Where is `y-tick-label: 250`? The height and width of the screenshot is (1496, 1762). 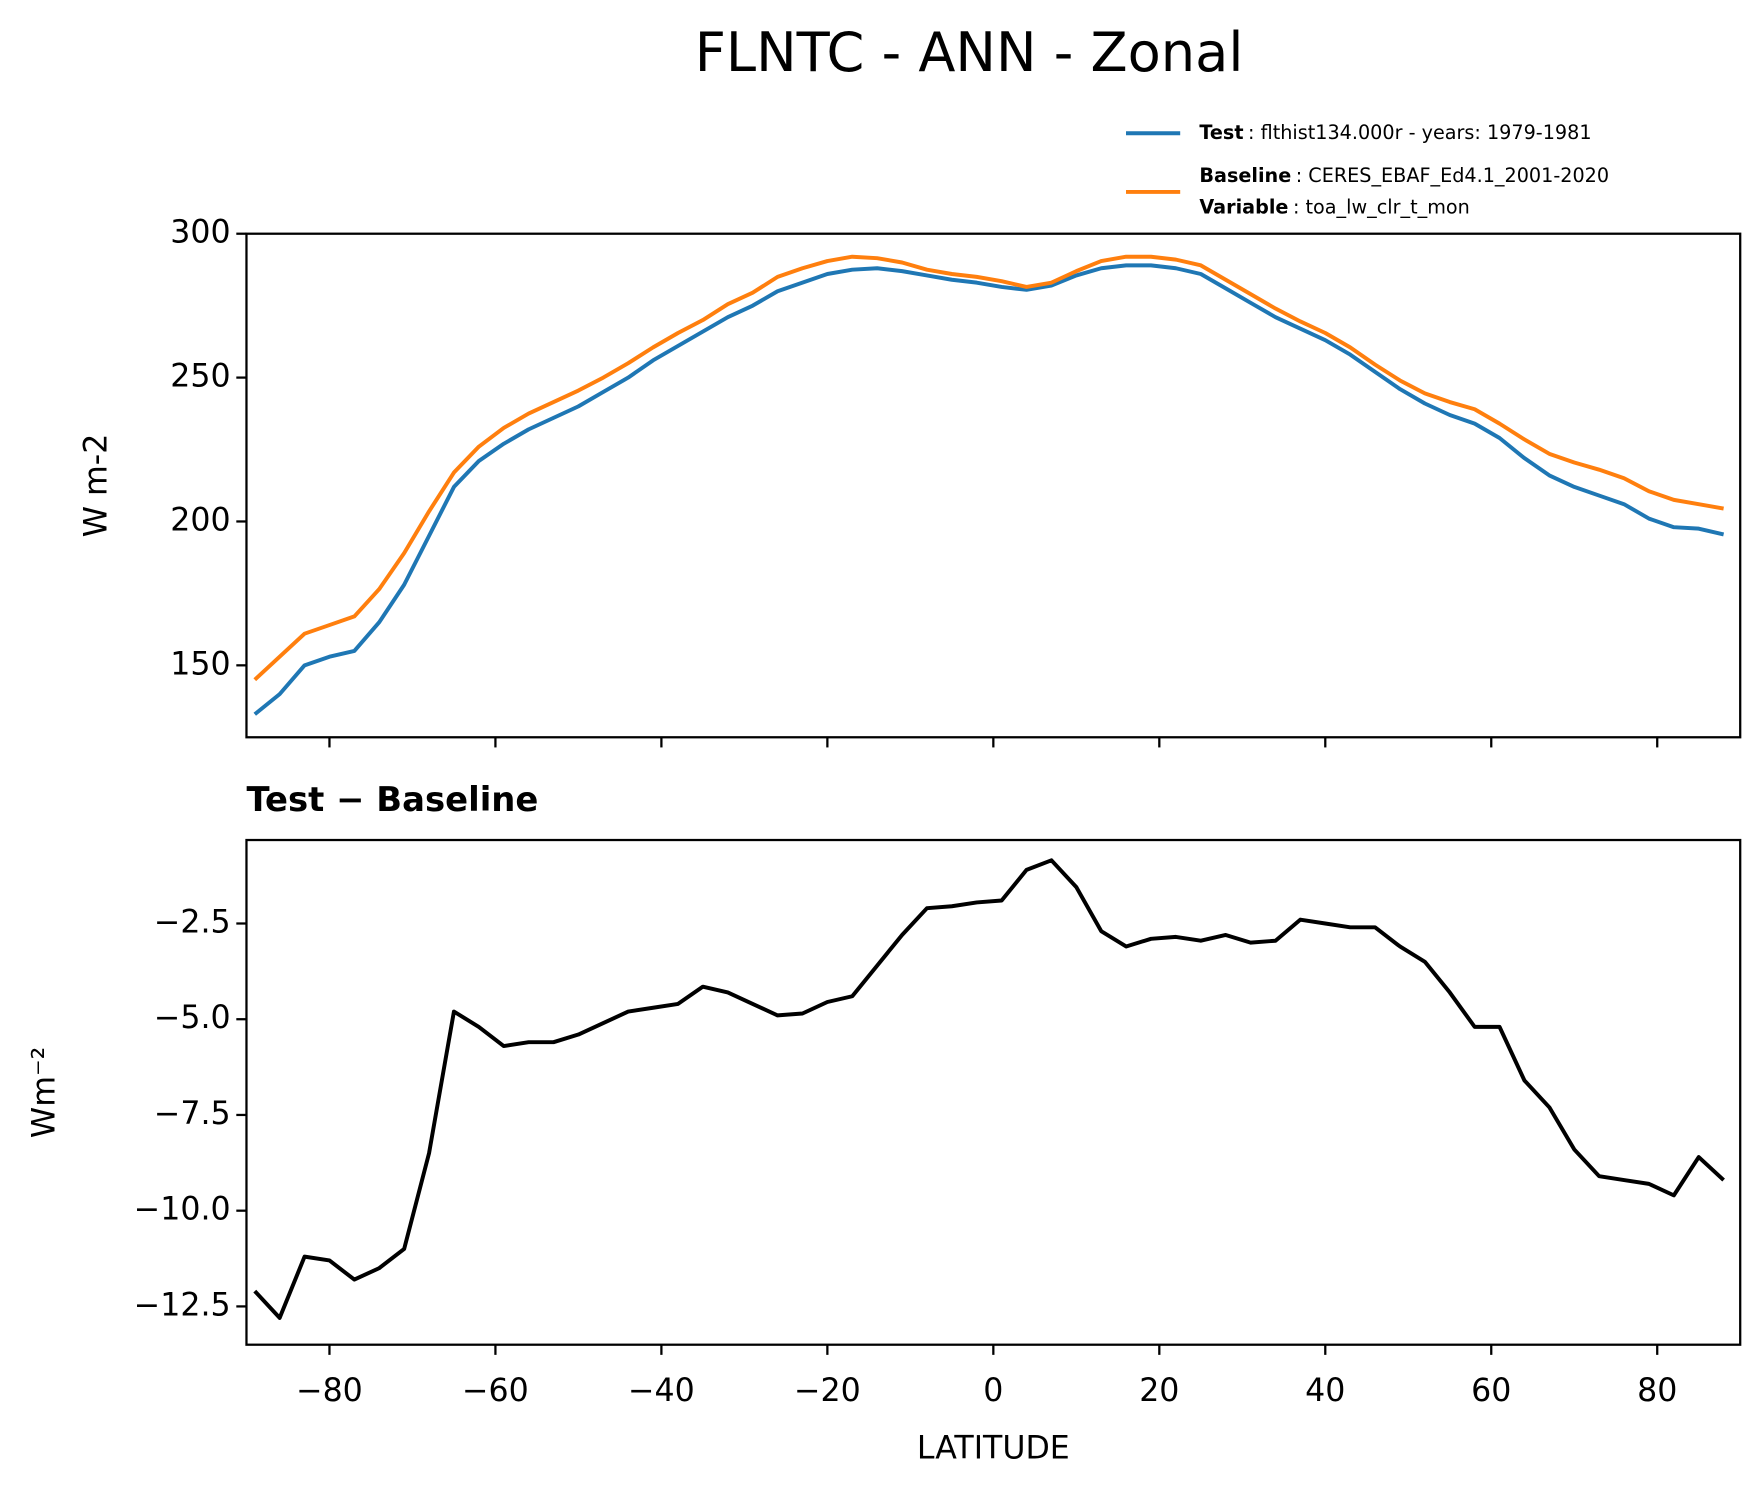
y-tick-label: 250 is located at coordinates (200, 377).